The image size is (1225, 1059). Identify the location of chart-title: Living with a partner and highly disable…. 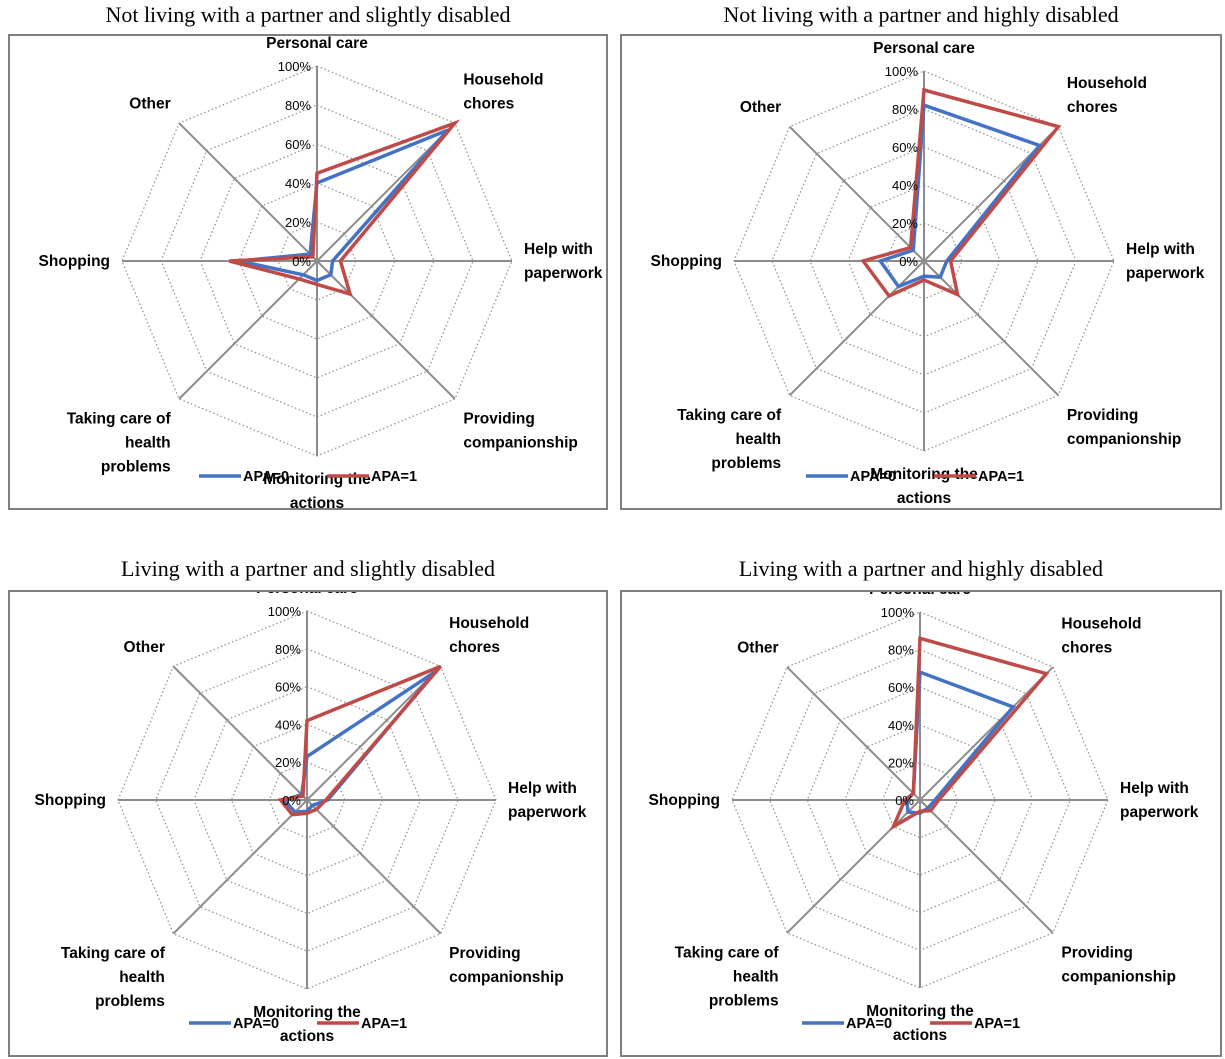
(921, 568).